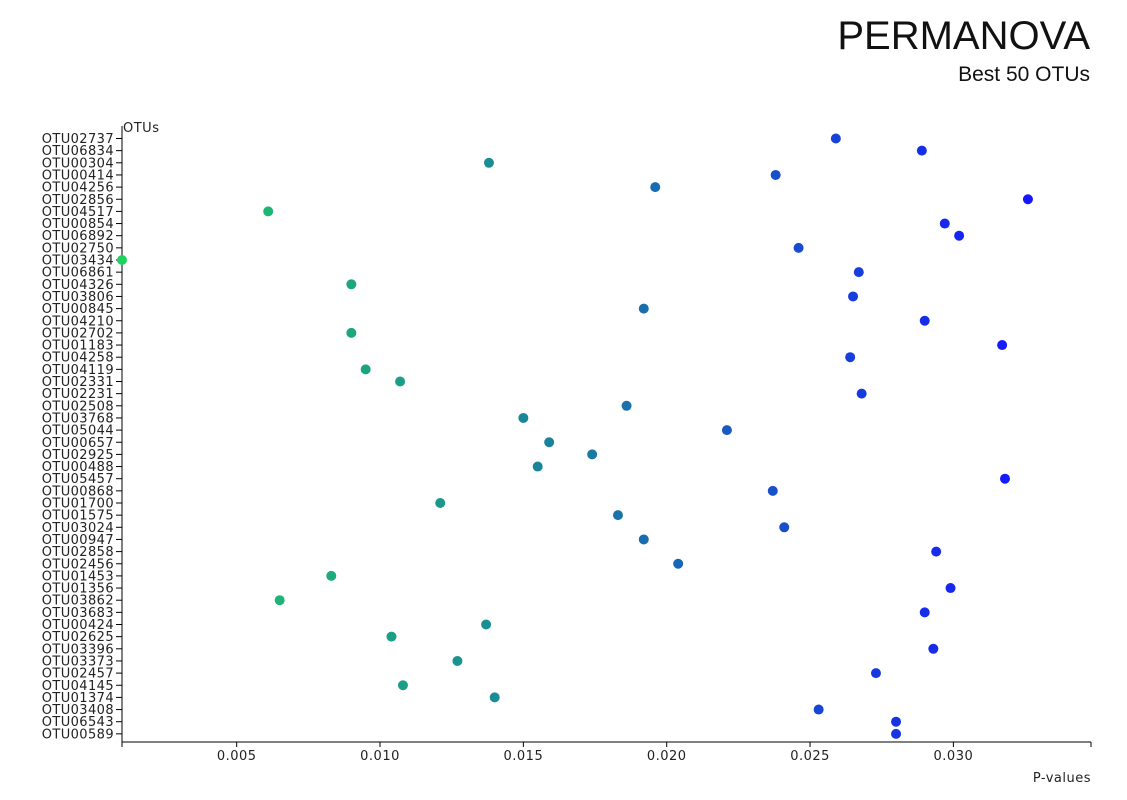  I want to click on y-tick-label: OTU00854, so click(78, 224).